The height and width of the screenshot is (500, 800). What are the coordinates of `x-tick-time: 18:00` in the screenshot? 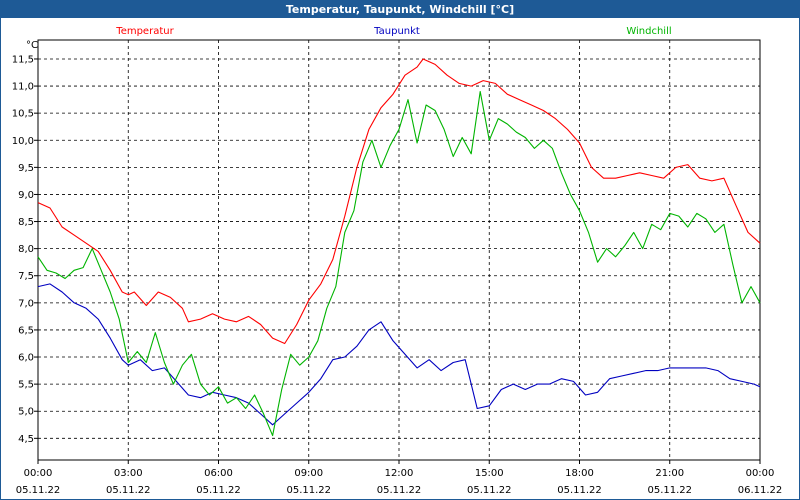 It's located at (579, 473).